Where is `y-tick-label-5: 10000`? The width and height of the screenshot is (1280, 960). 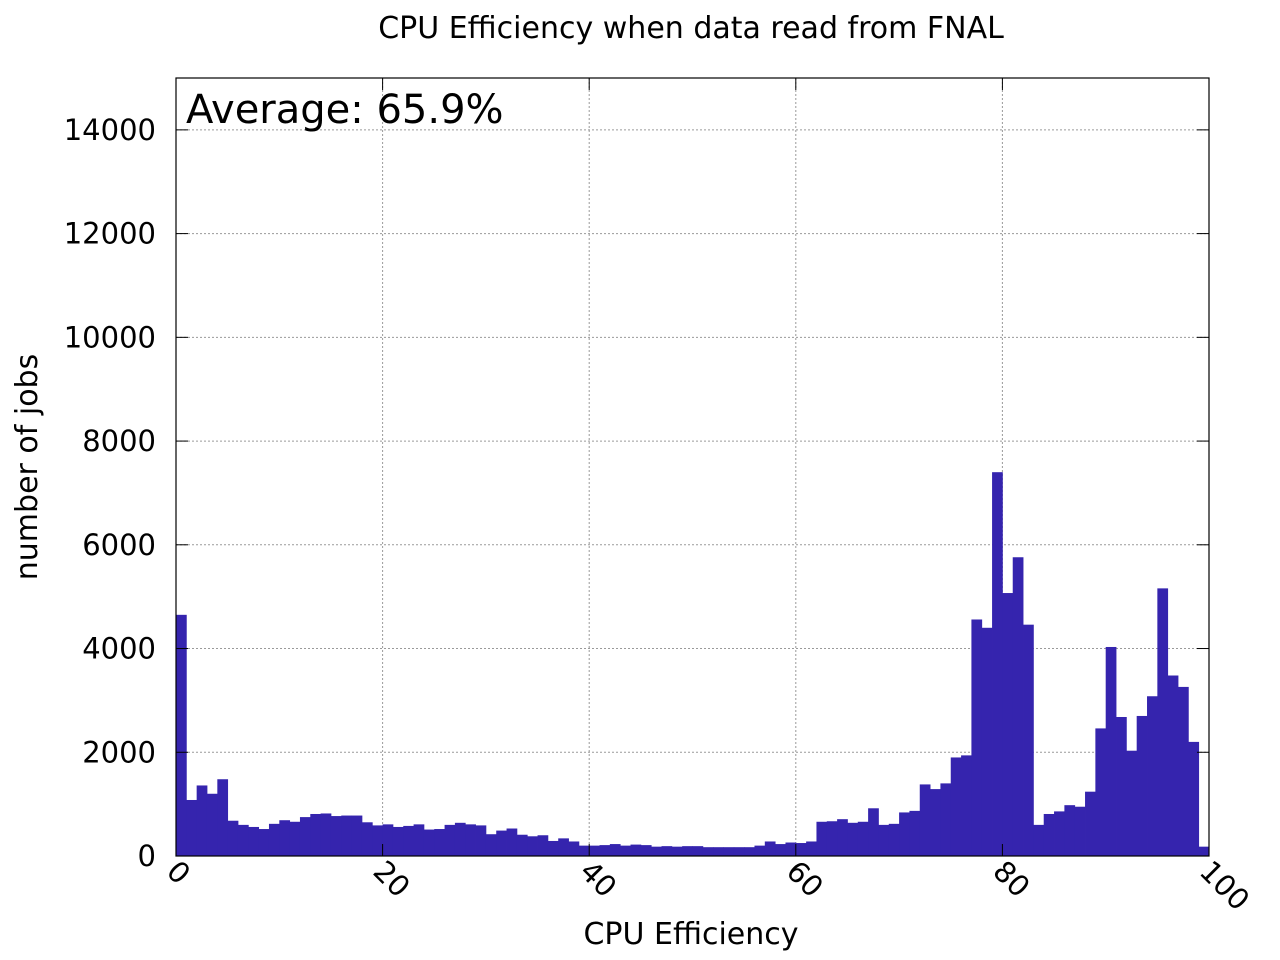 y-tick-label-5: 10000 is located at coordinates (110, 337).